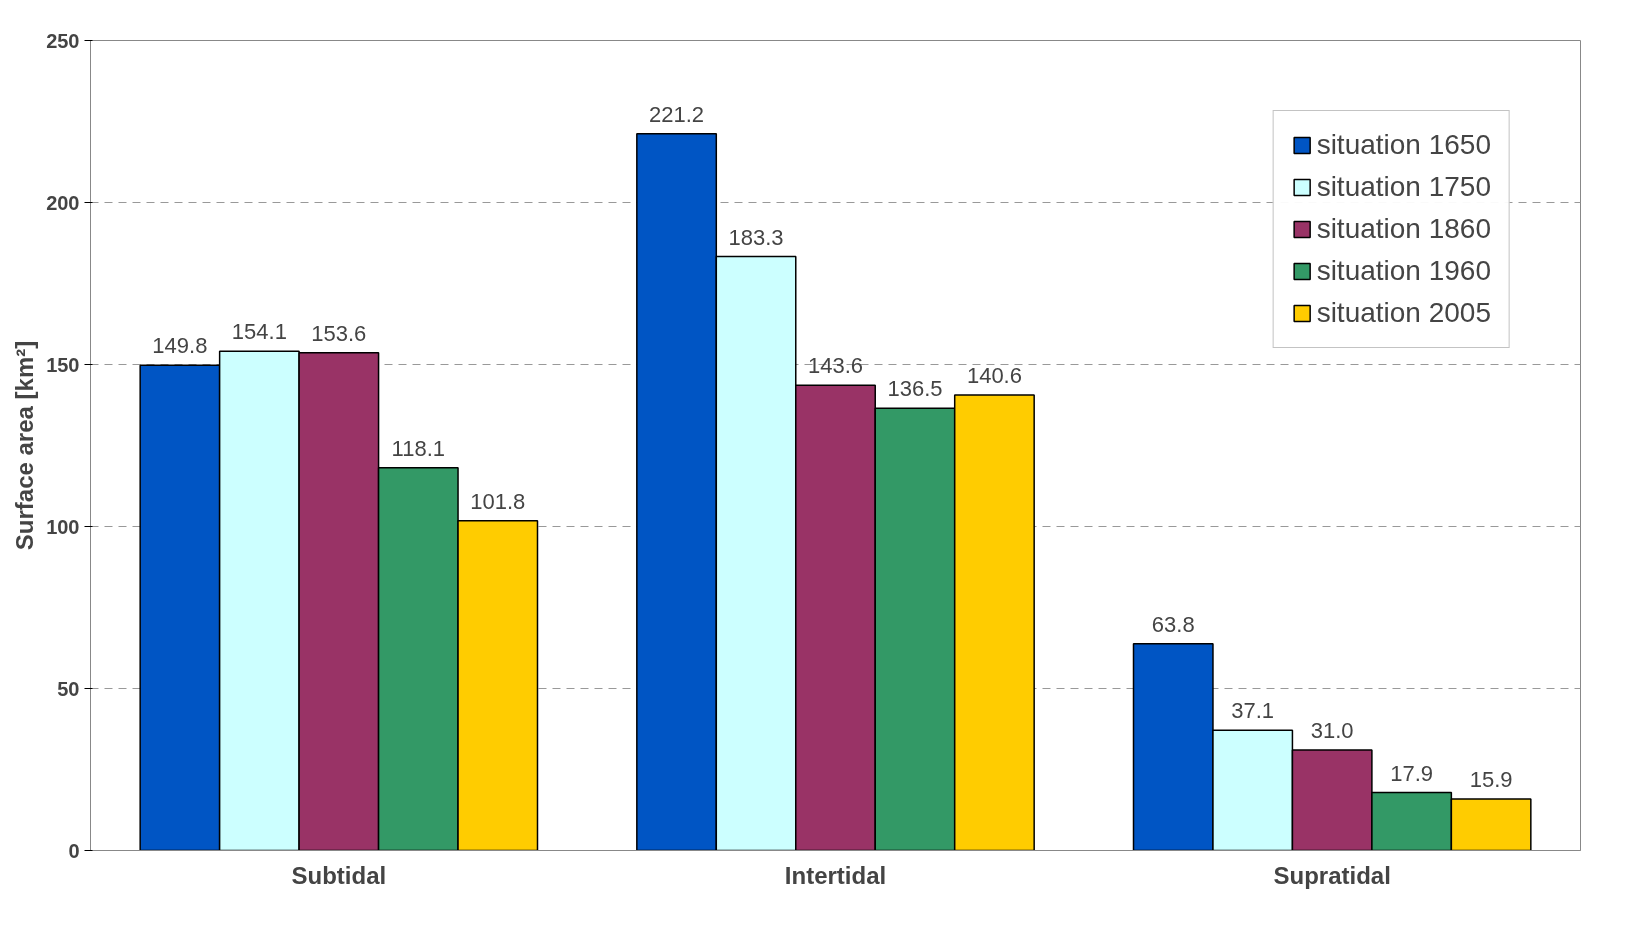 The image size is (1637, 948). What do you see at coordinates (63, 202) in the screenshot?
I see `y-tick-label: 200` at bounding box center [63, 202].